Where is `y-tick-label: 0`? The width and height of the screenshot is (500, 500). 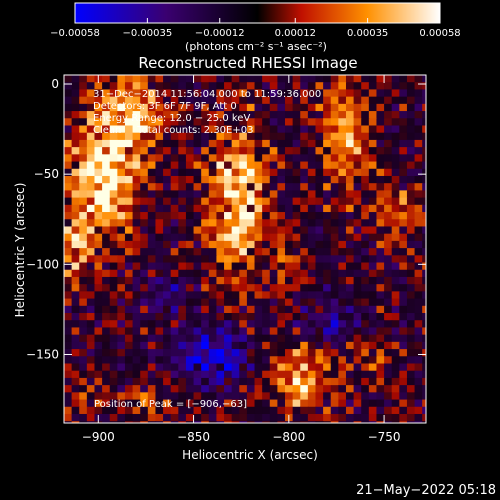 y-tick-label: 0 is located at coordinates (55, 84).